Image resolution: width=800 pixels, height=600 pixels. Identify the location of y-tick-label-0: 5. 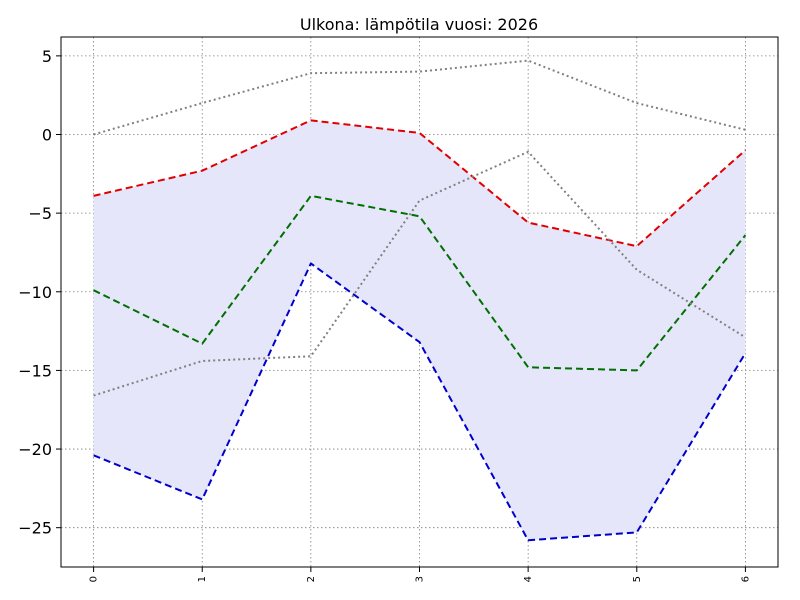
(47, 56).